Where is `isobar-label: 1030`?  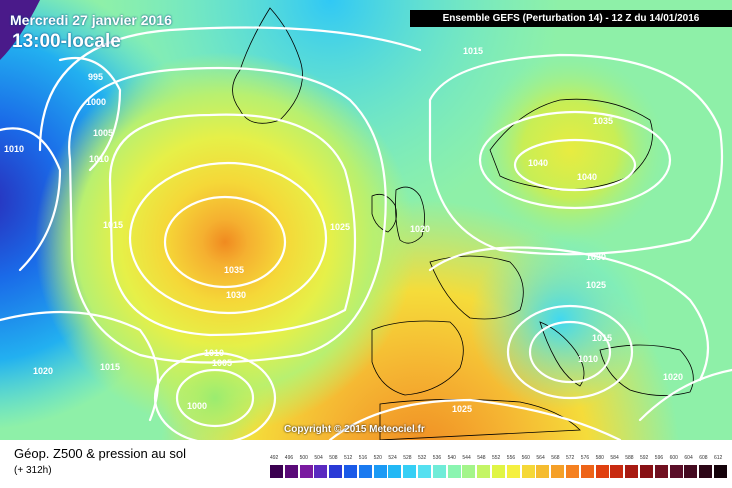 isobar-label: 1030 is located at coordinates (236, 295).